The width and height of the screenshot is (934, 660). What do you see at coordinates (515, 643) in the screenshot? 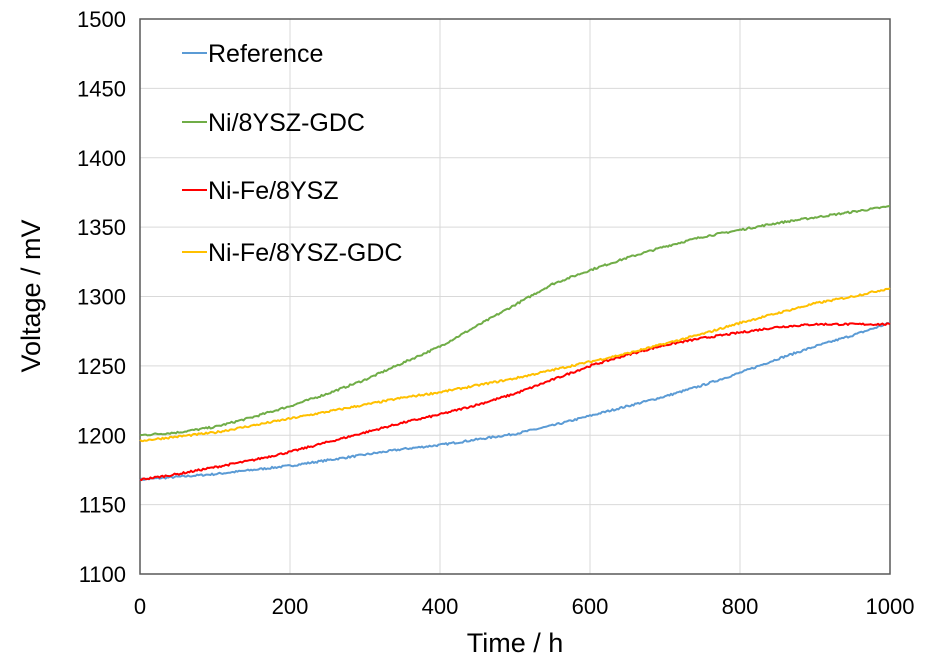
I see `x-axis-title: Time / h` at bounding box center [515, 643].